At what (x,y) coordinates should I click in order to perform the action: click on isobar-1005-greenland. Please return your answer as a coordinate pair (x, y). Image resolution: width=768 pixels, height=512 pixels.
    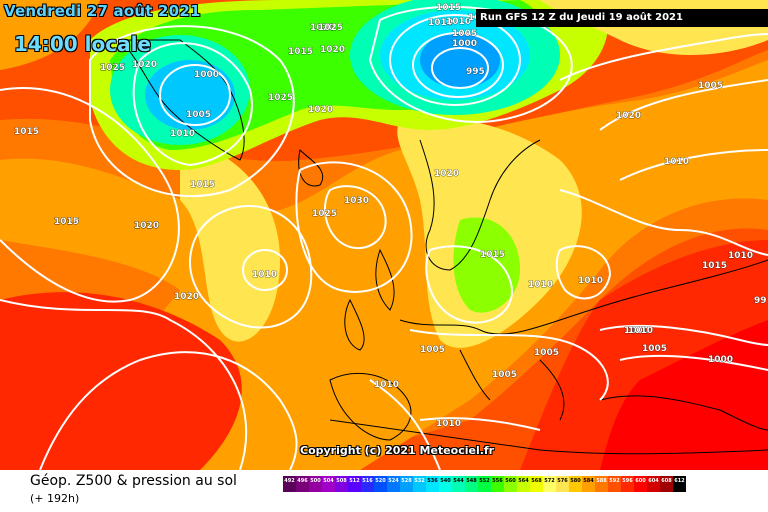
    Looking at the image, I should click on (192, 104).